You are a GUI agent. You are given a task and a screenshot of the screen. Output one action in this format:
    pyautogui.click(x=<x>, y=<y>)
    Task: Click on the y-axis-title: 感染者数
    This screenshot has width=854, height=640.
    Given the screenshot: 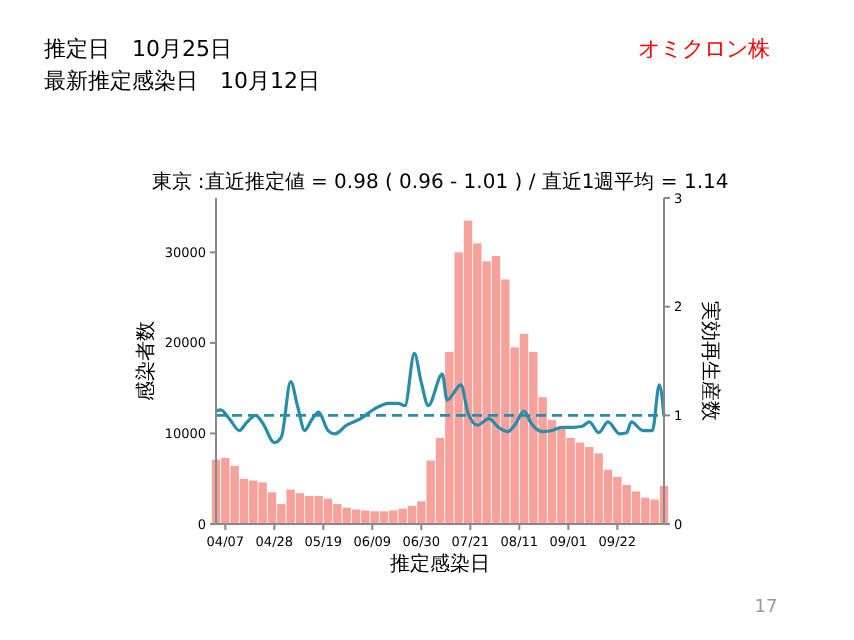 What is the action you would take?
    pyautogui.click(x=146, y=361)
    